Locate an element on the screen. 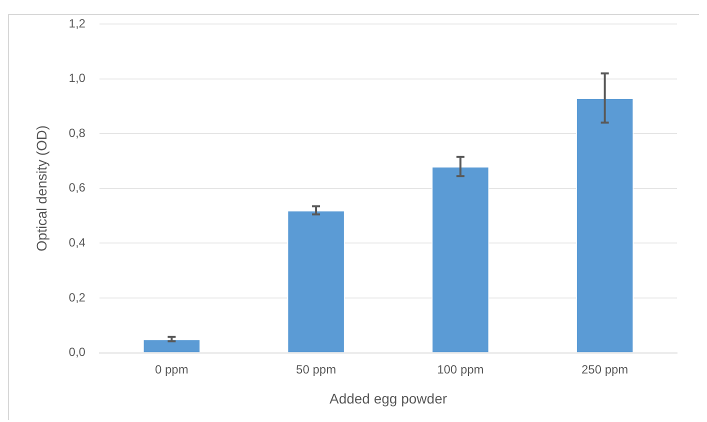  y-tick-label: 0,6 is located at coordinates (77, 187).